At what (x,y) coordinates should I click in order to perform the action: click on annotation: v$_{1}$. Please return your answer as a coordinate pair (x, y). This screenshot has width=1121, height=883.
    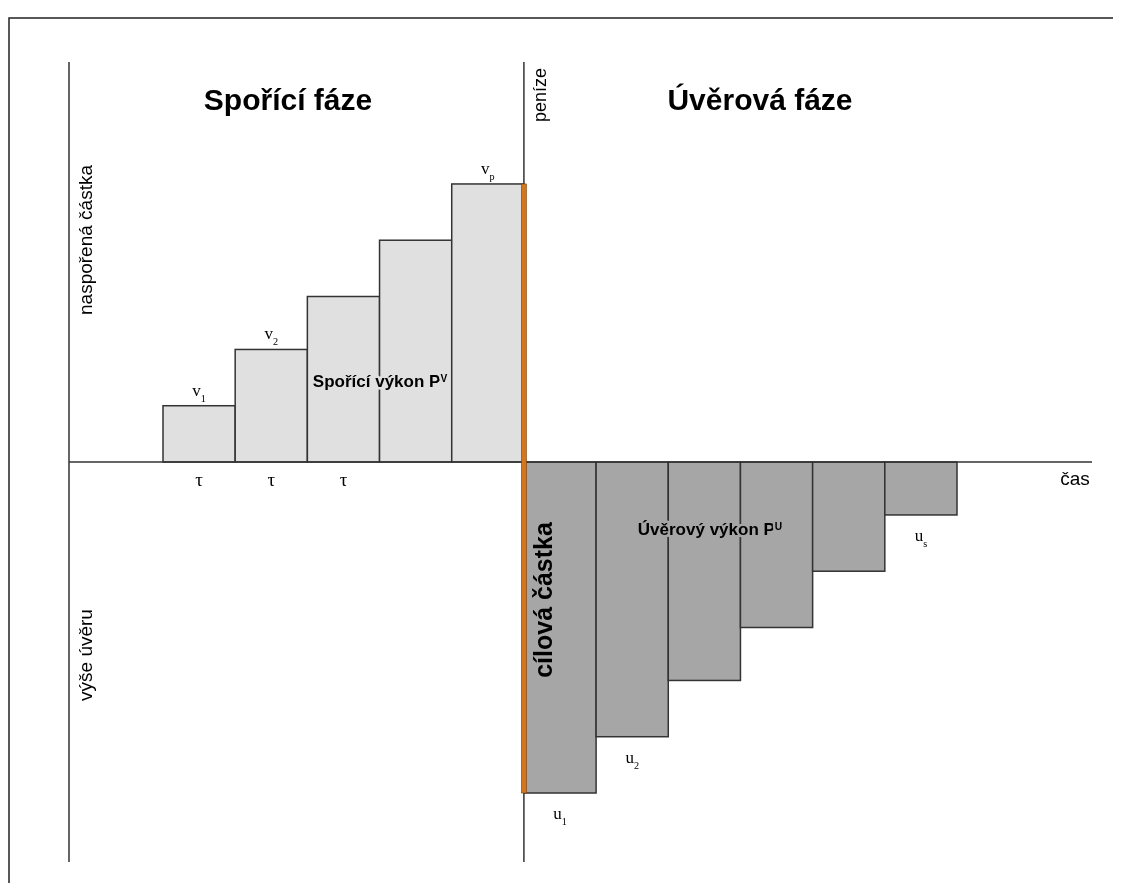
    Looking at the image, I should click on (199, 392).